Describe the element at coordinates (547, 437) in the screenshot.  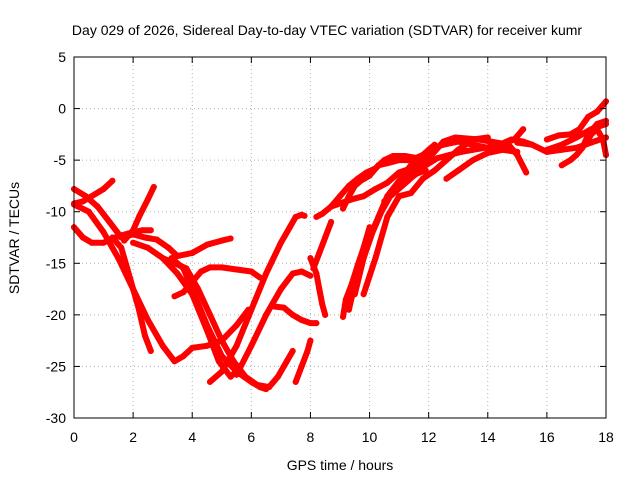
I see `x-tick-label: 16` at that location.